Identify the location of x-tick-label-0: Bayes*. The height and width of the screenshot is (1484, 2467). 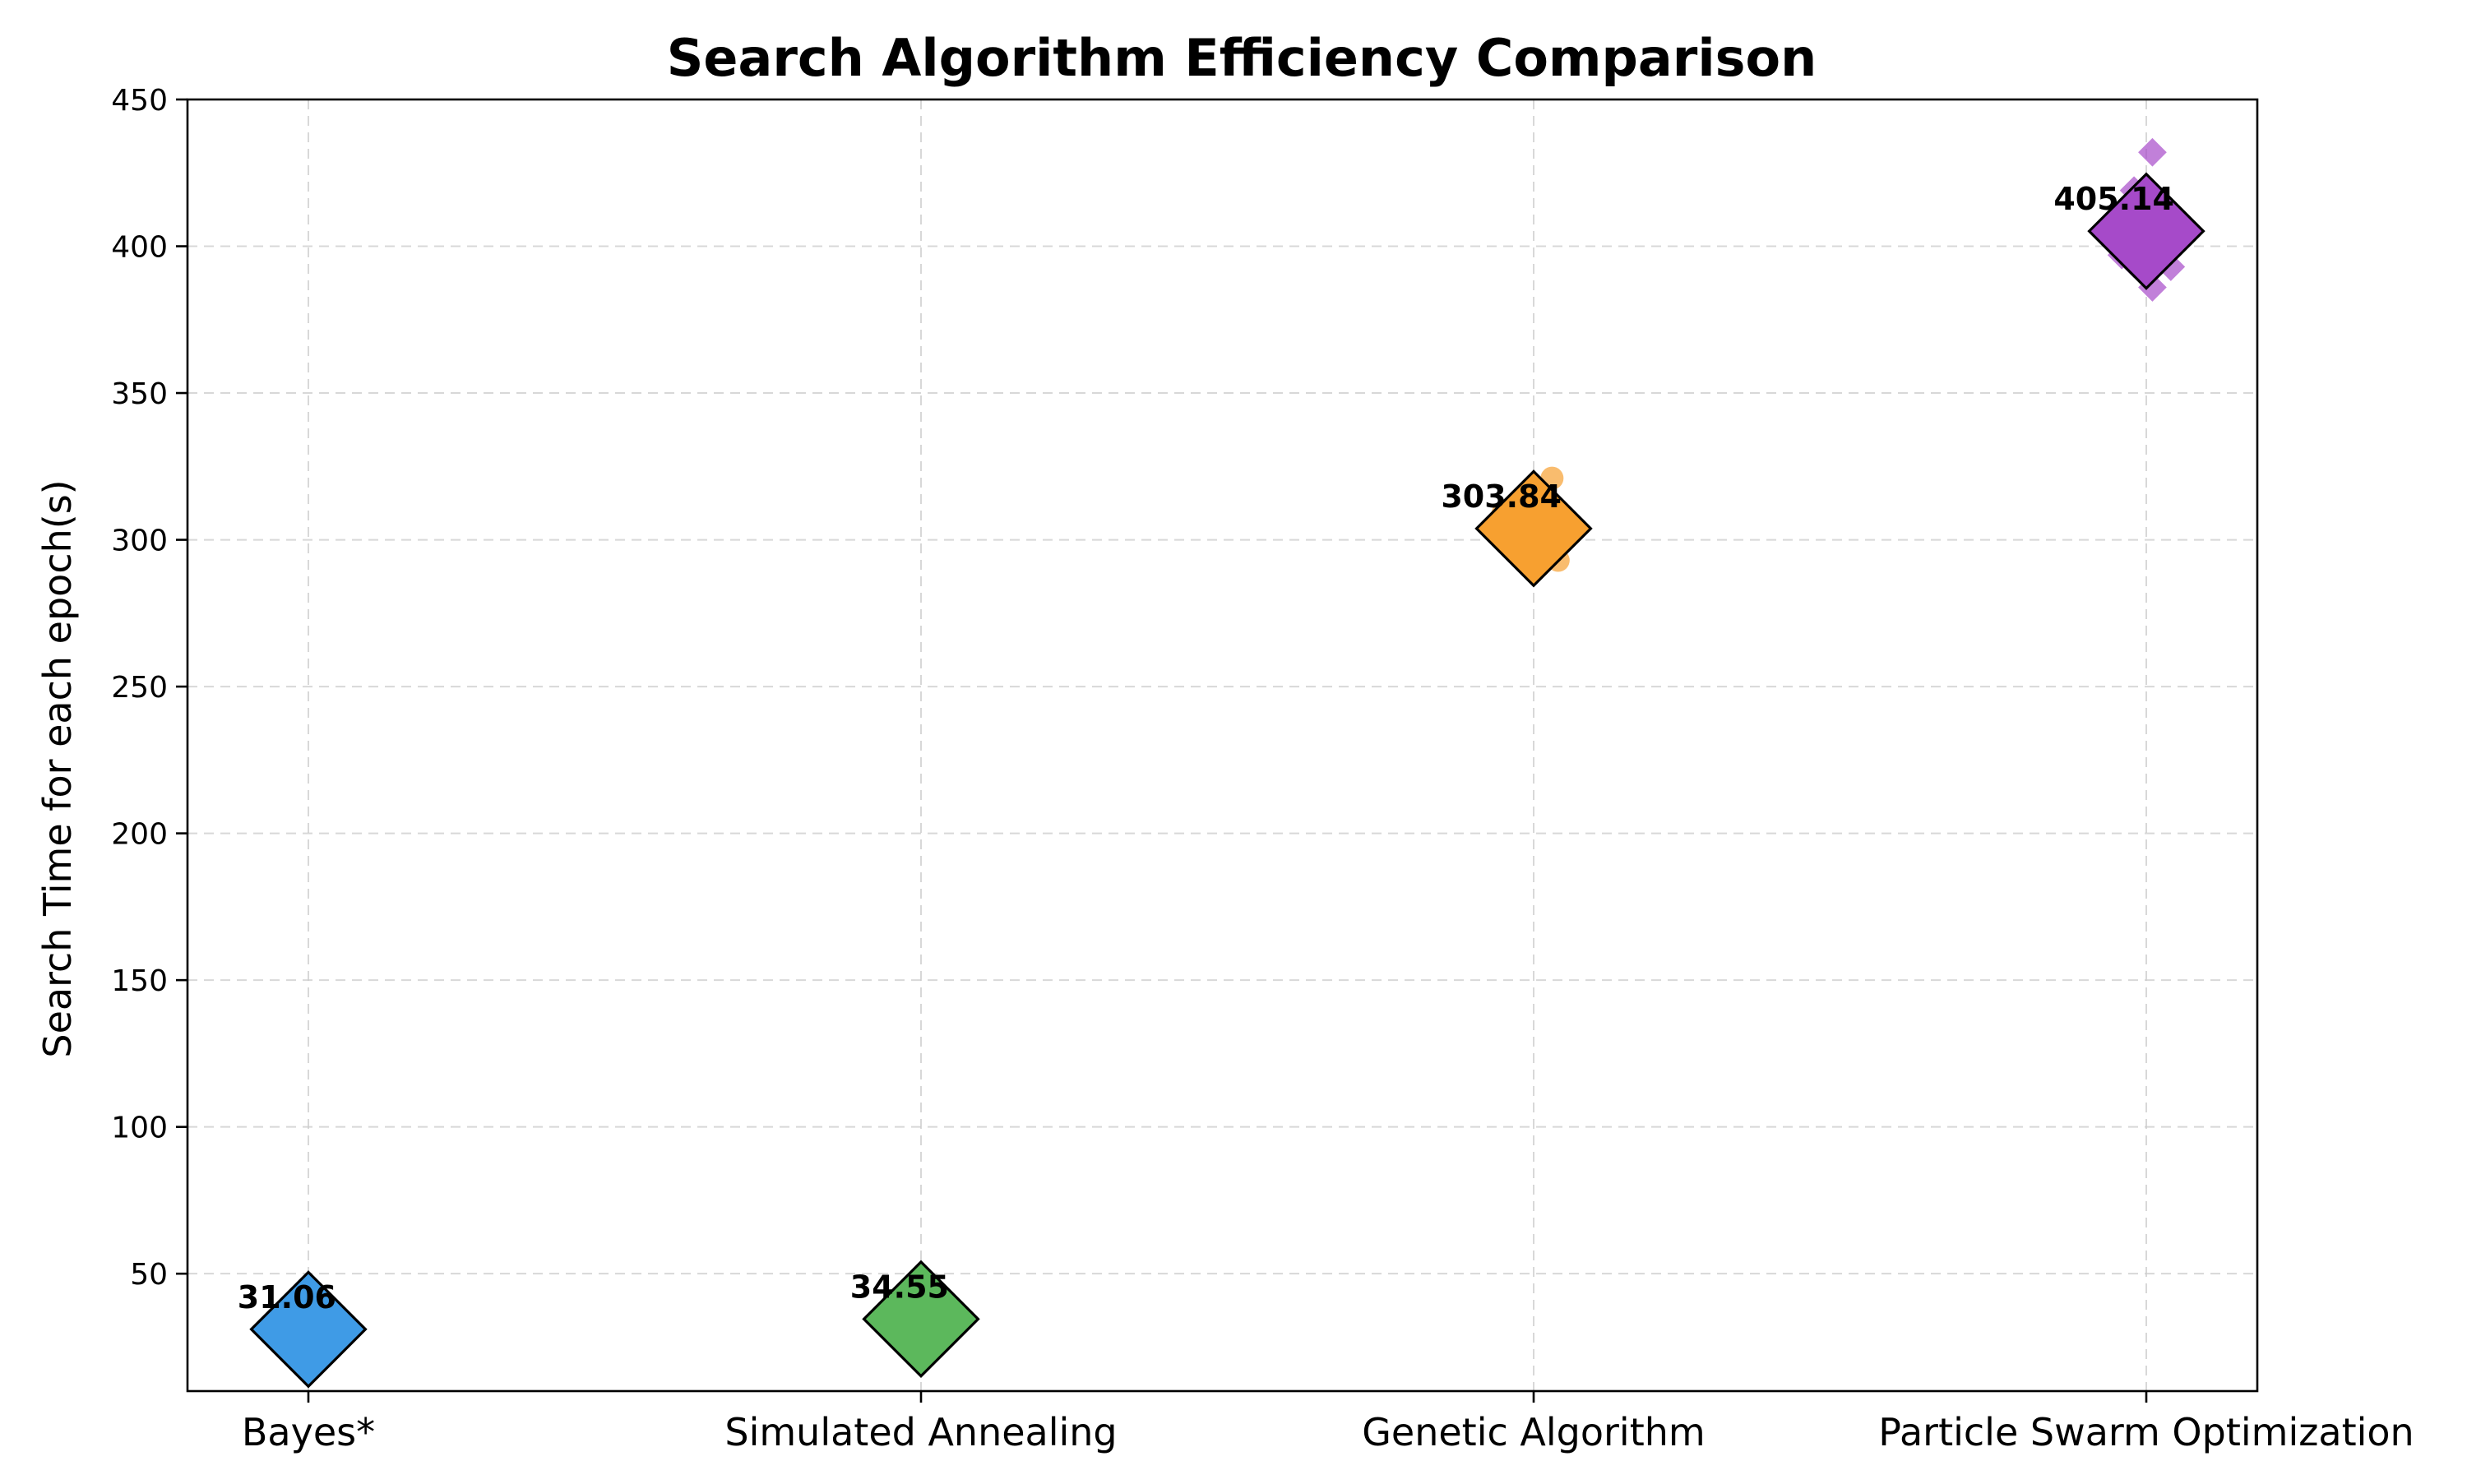
(308, 1432).